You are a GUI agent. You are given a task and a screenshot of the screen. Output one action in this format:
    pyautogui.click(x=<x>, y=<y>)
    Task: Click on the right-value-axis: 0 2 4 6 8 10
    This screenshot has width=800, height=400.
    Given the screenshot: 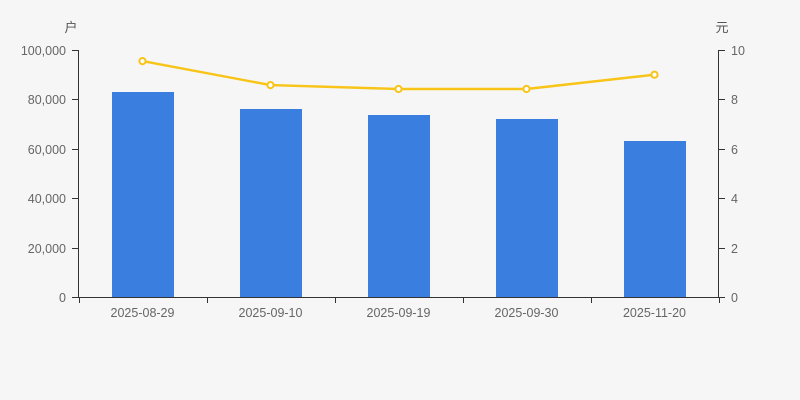 What is the action you would take?
    pyautogui.click(x=731, y=174)
    